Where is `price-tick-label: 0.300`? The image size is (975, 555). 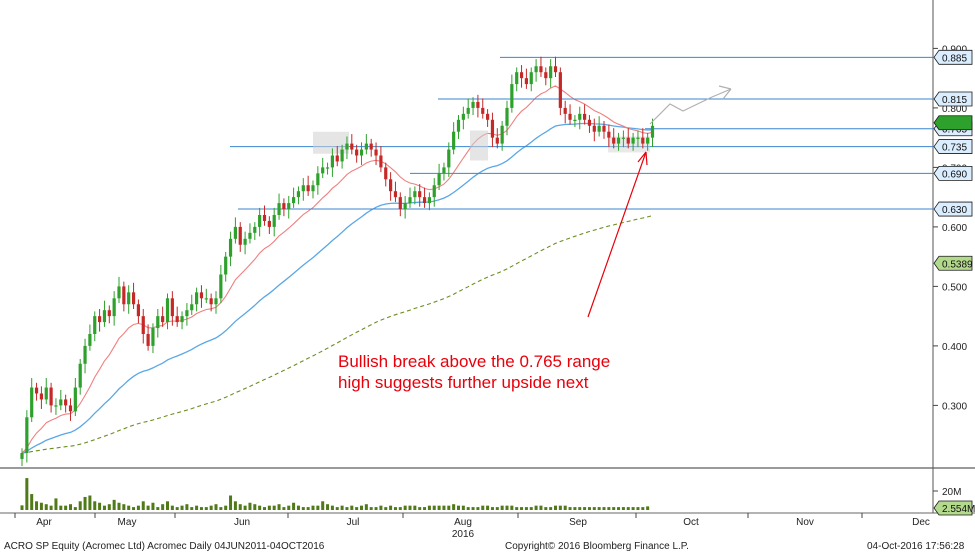 price-tick-label: 0.300 is located at coordinates (954, 406).